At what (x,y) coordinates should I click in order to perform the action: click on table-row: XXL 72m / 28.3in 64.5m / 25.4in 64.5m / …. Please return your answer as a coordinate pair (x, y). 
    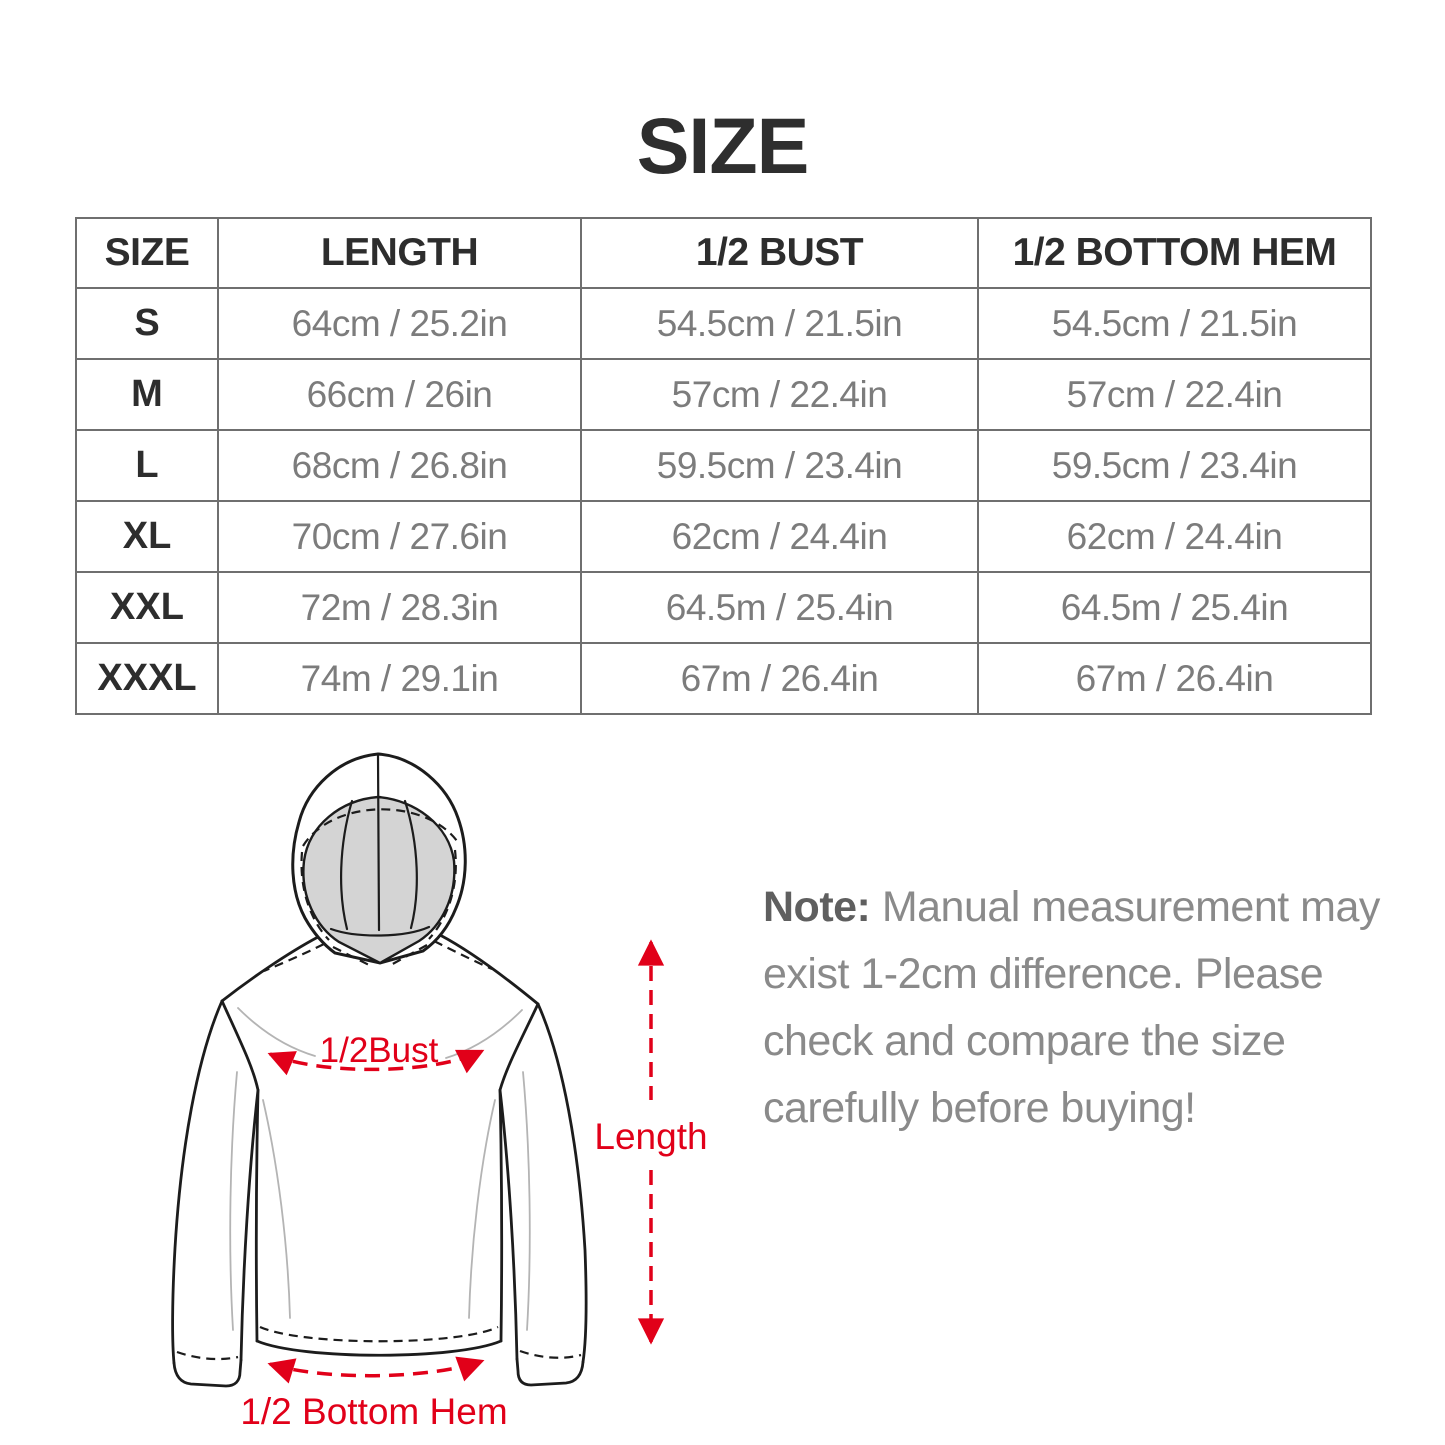
    Looking at the image, I should click on (723, 607).